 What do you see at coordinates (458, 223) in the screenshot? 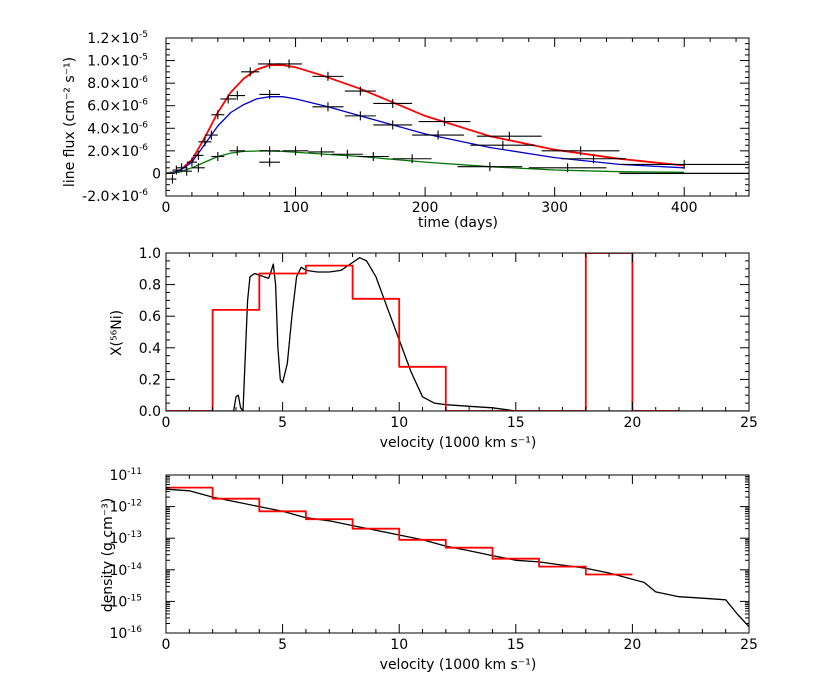
I see `flux-x-label: time (days)` at bounding box center [458, 223].